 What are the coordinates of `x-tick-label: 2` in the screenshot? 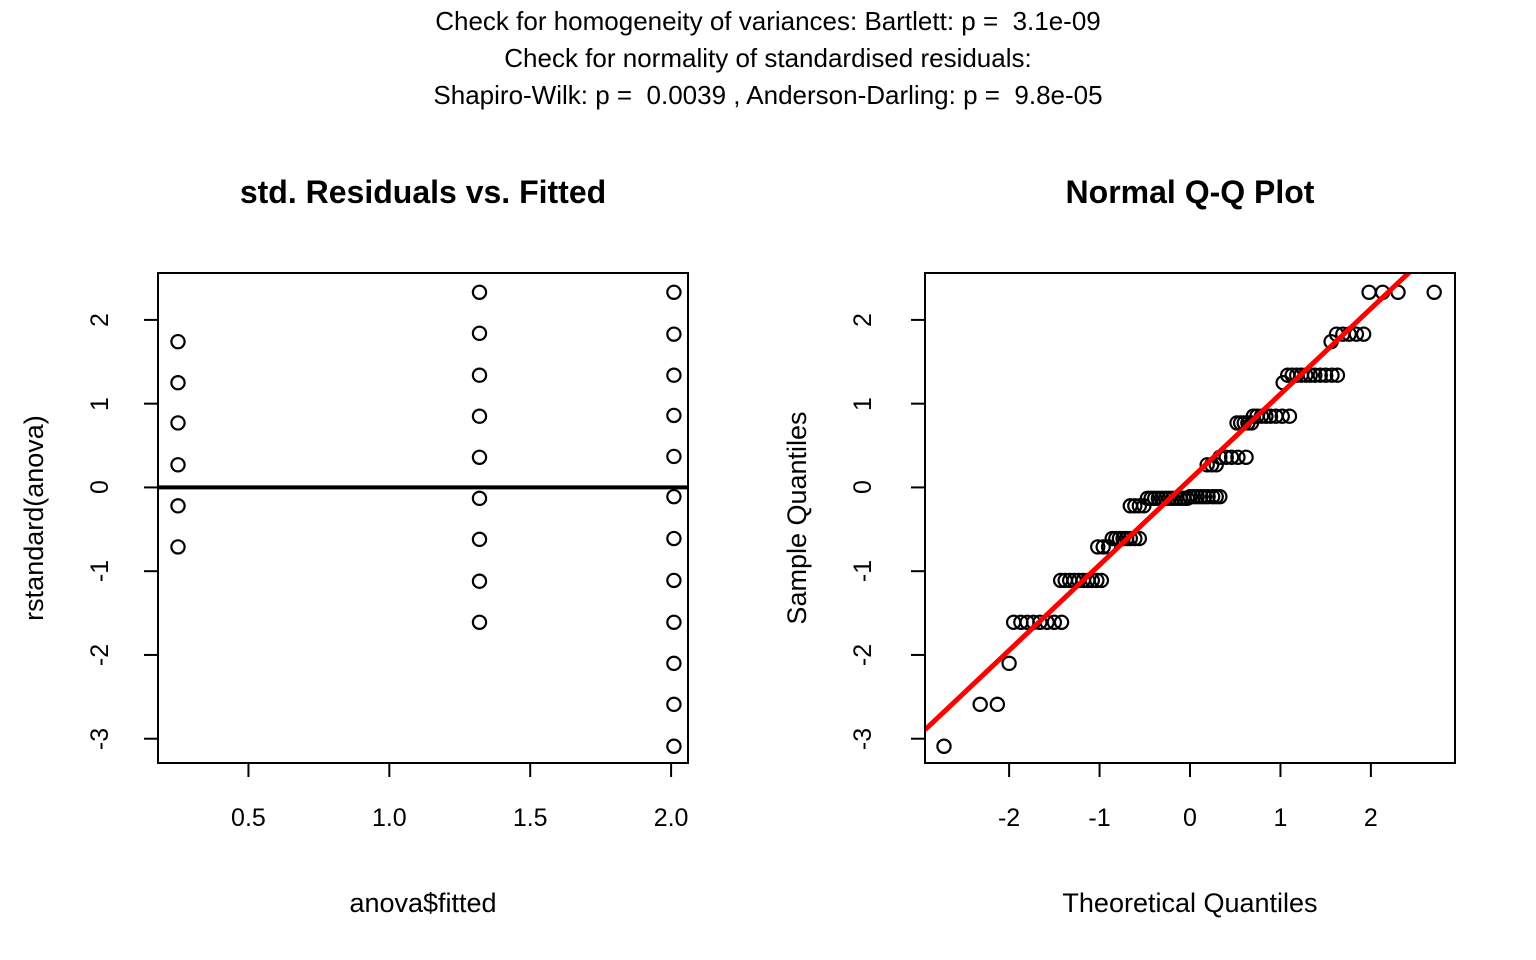 It's located at (1370, 818).